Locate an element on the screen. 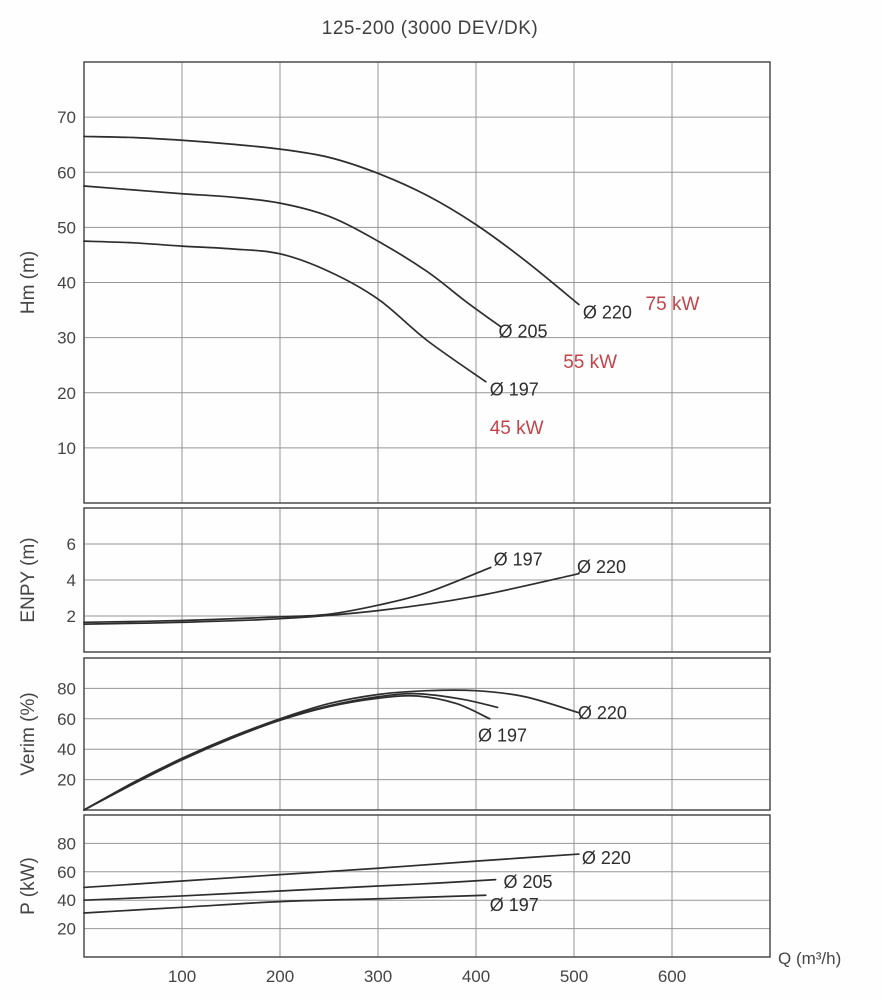  plot-frame-p is located at coordinates (427, 886).